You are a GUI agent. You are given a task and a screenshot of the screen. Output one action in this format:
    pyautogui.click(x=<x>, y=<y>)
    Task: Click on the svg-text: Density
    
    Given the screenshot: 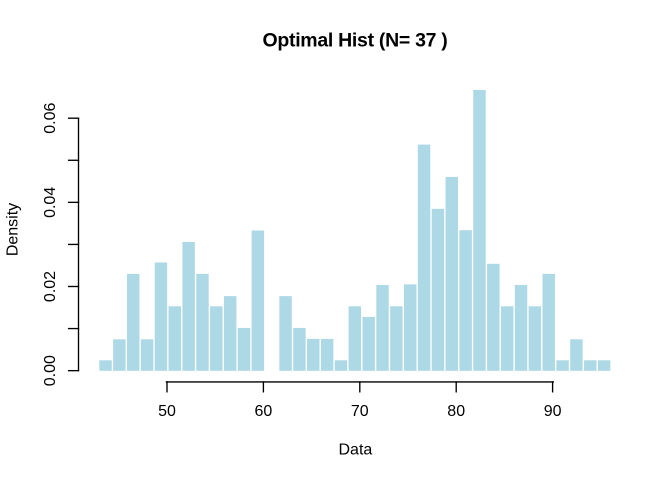 What is the action you would take?
    pyautogui.click(x=13, y=229)
    